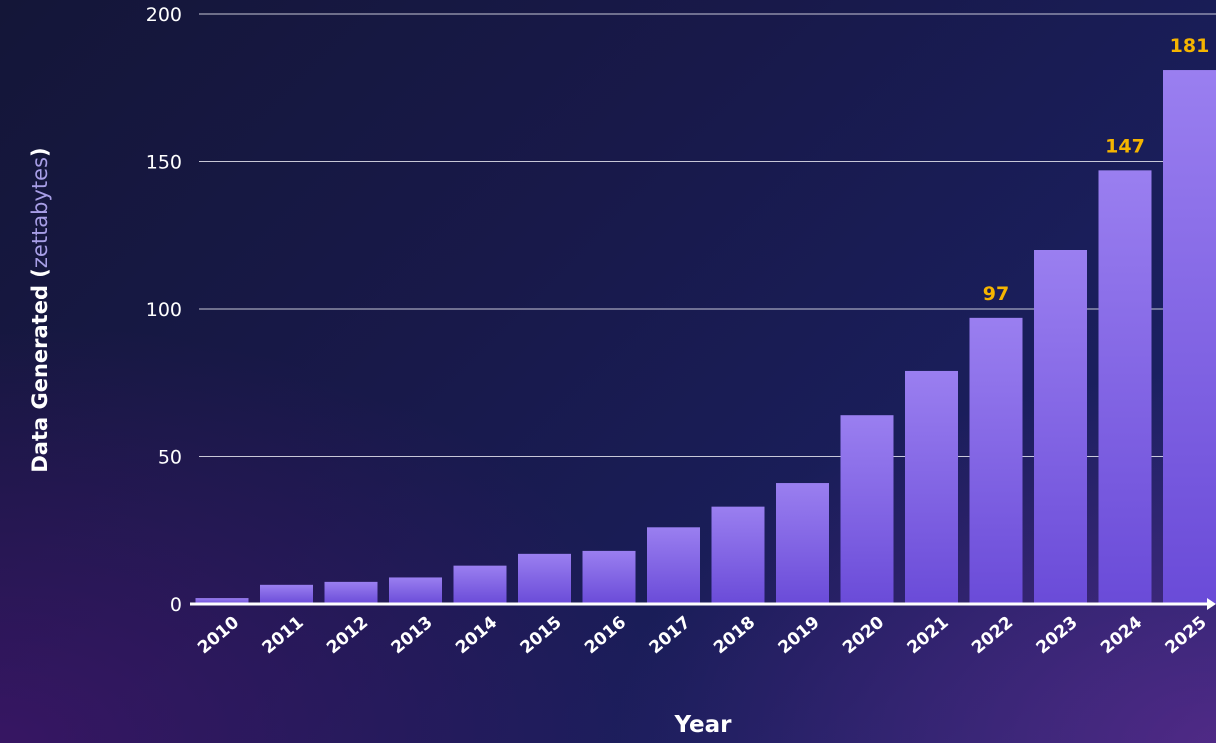 The image size is (1216, 743). I want to click on y-tick-label: 50, so click(170, 458).